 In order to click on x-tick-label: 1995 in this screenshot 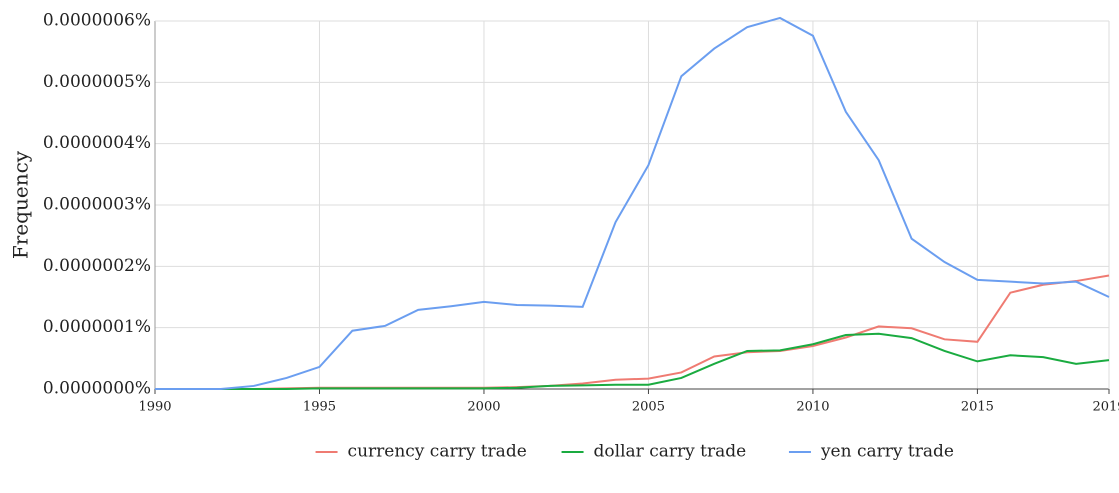, I will do `click(319, 407)`.